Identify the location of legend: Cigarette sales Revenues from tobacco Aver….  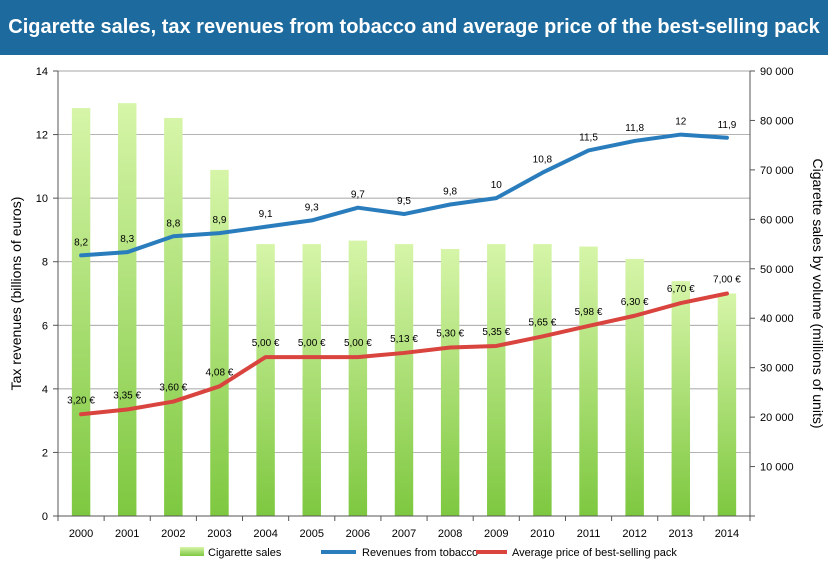
(428, 553).